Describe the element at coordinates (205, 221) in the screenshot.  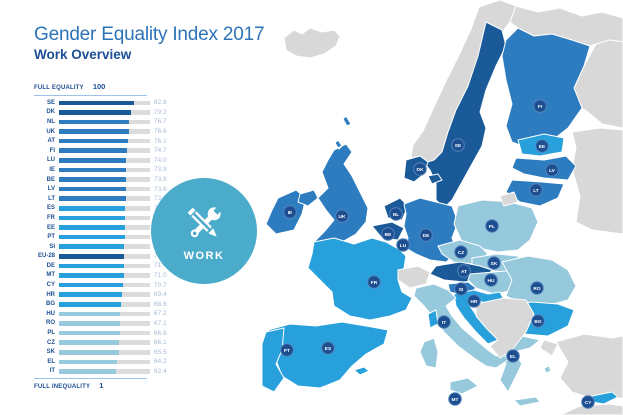
I see `wrench-pencil-icon` at that location.